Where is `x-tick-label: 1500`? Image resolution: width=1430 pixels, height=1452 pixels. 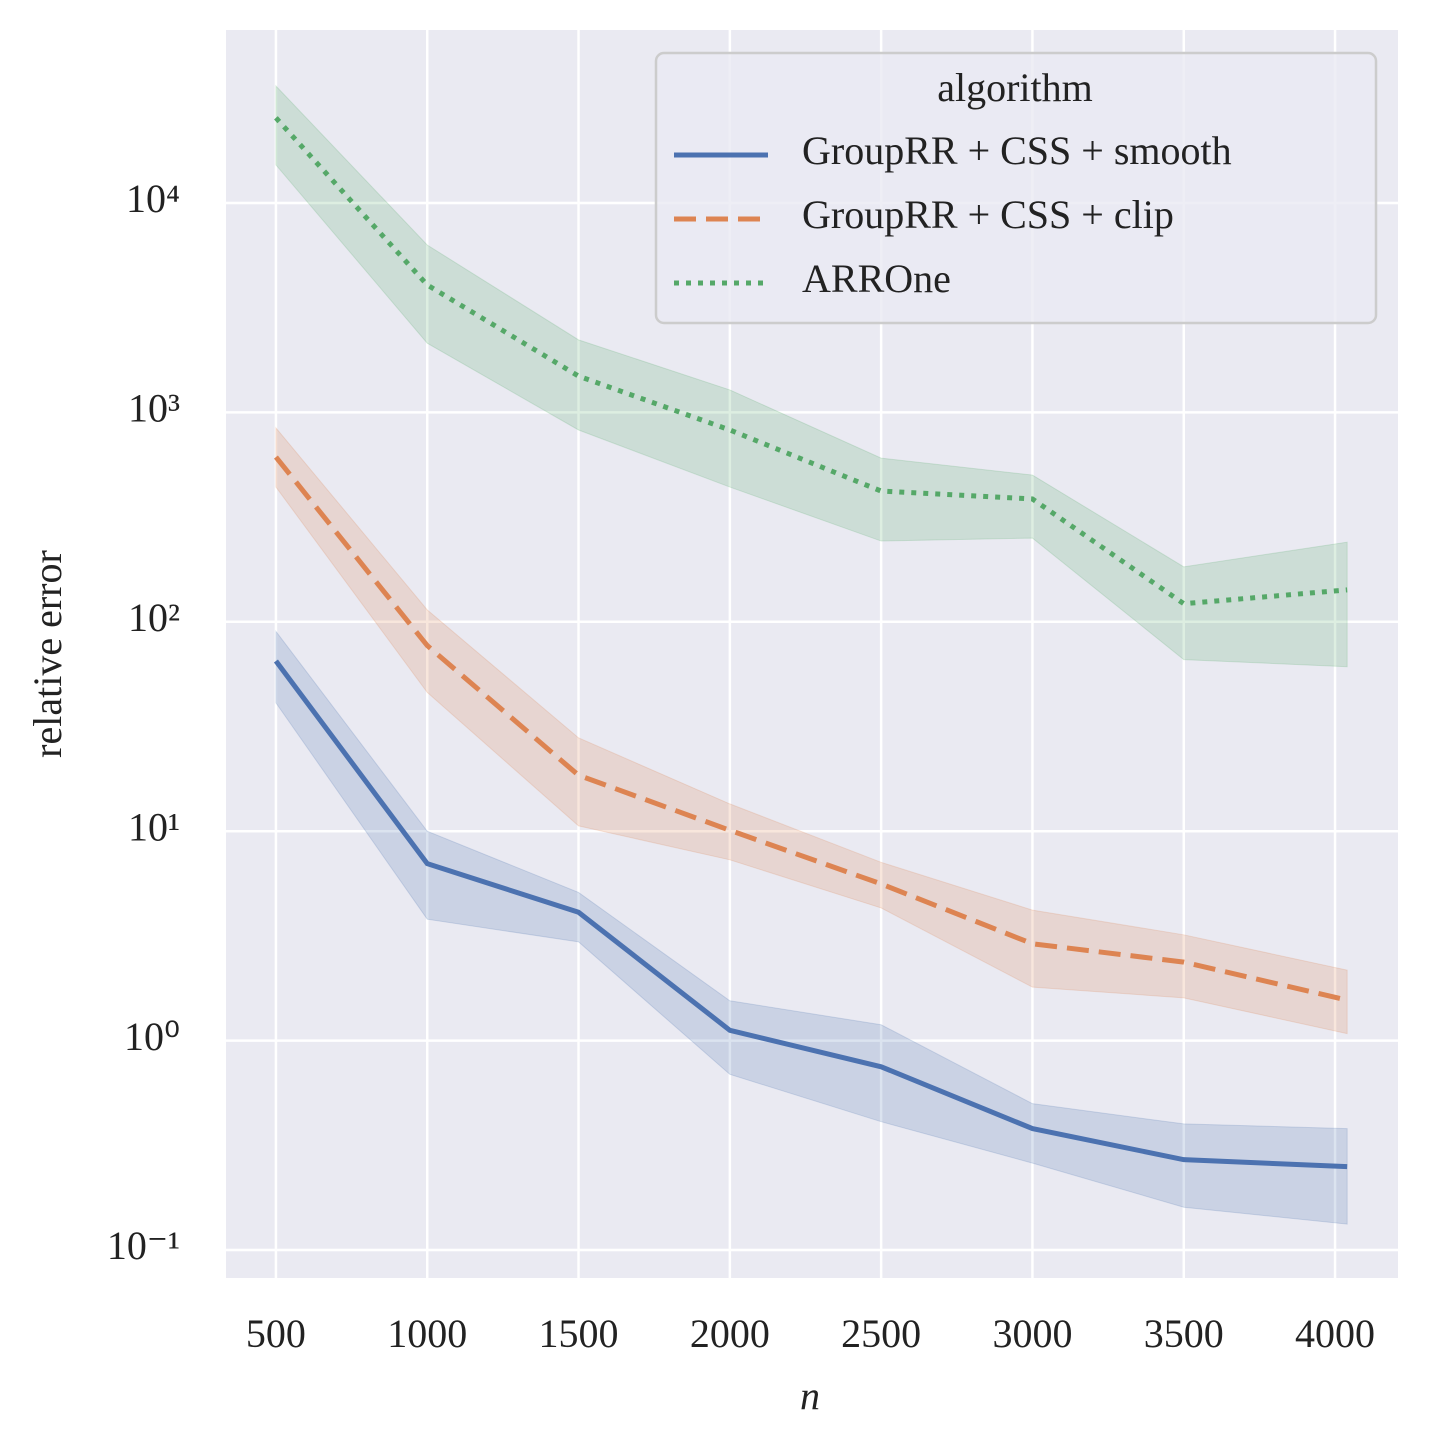 x-tick-label: 1500 is located at coordinates (579, 1333).